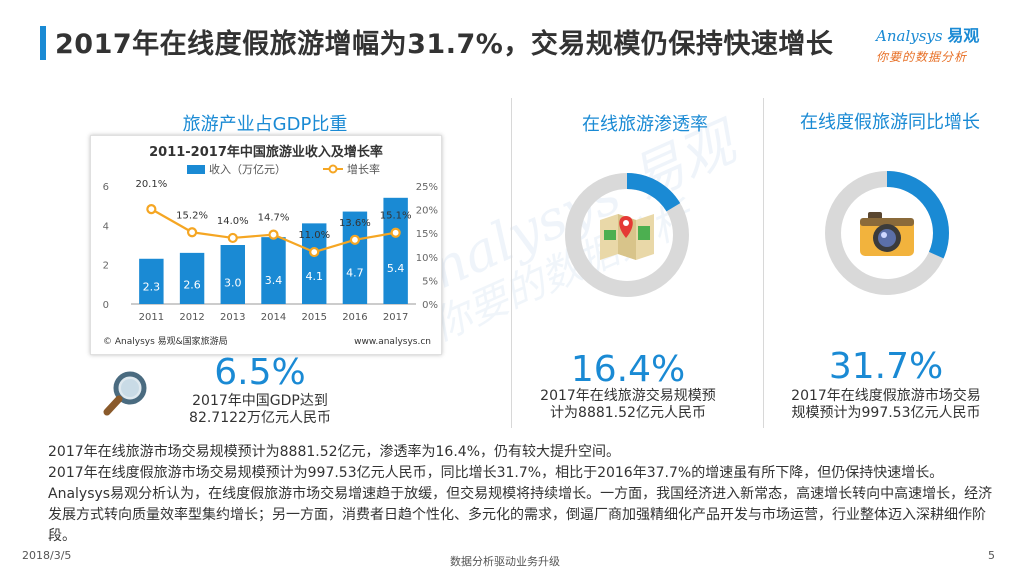  I want to click on vacation-section-title: 在线度假旅游同比增长, so click(890, 122).